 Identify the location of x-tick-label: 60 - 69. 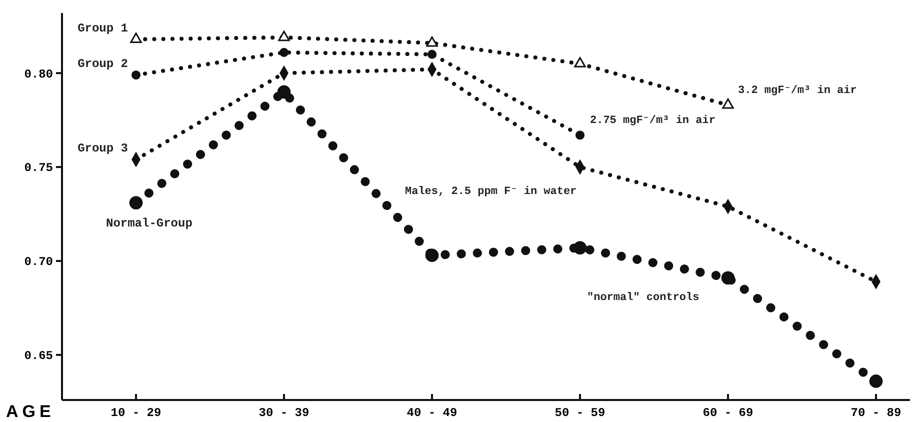
(728, 413).